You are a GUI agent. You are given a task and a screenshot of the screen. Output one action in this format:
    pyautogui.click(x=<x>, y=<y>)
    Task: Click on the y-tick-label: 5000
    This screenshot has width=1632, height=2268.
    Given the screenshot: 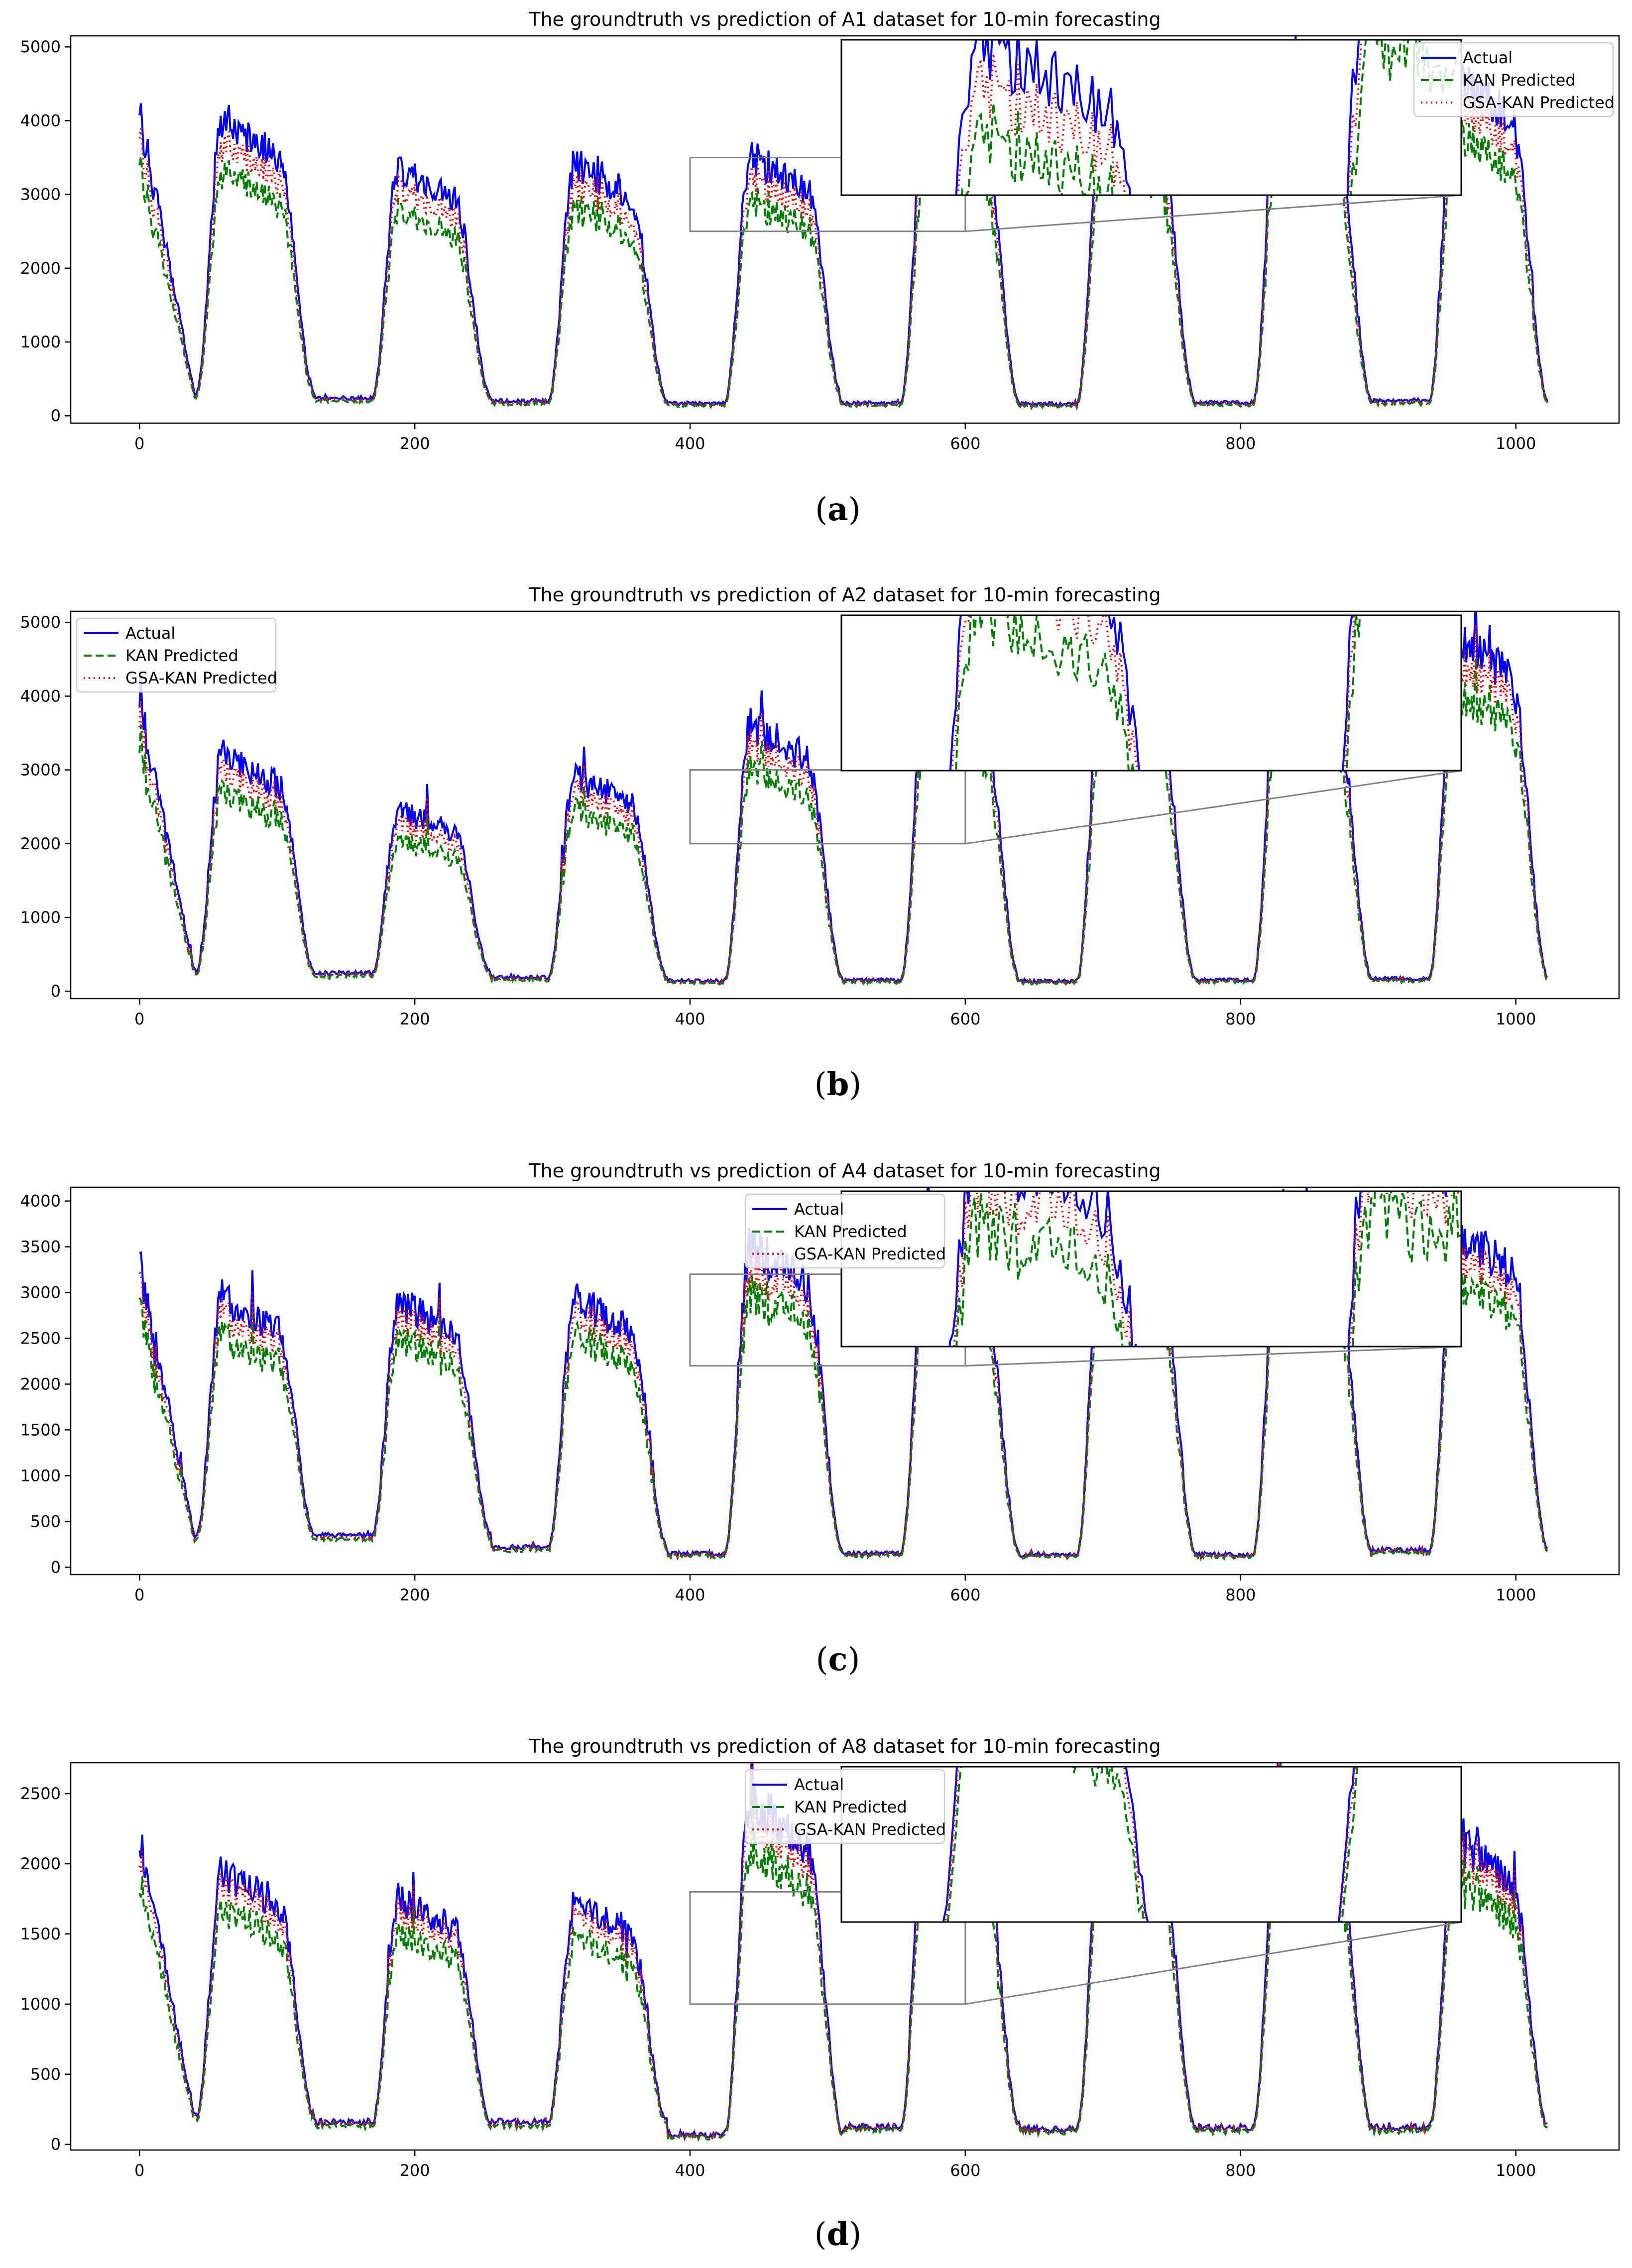 What is the action you would take?
    pyautogui.click(x=41, y=46)
    